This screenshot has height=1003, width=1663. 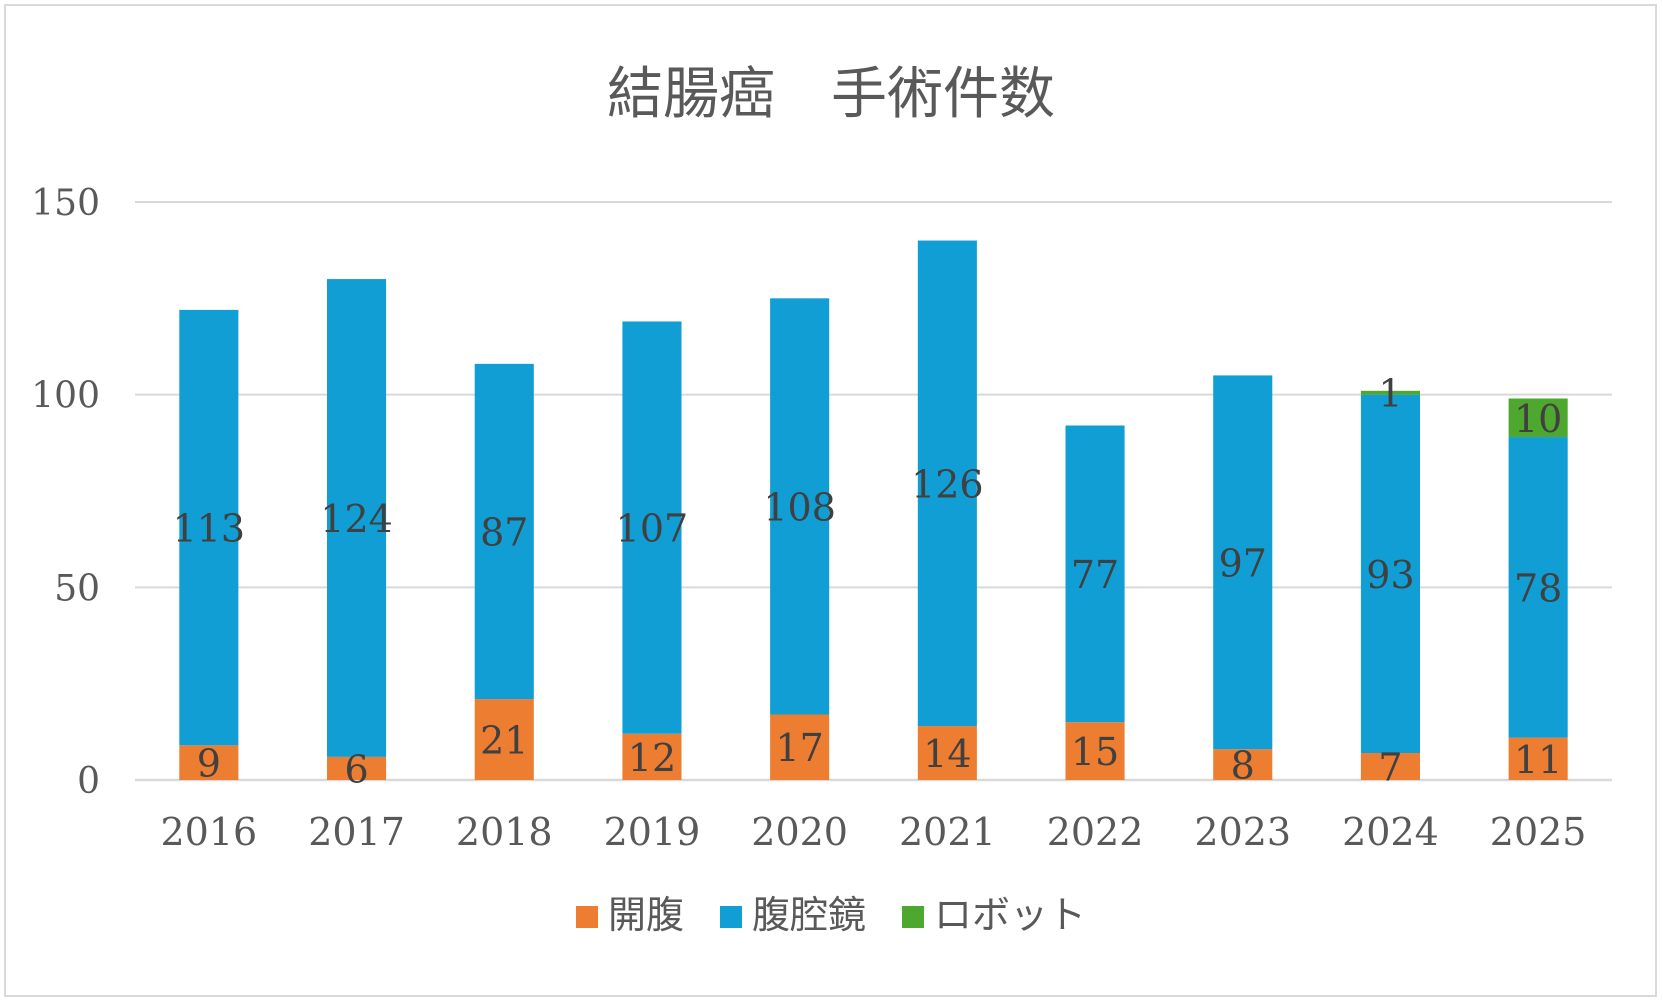 I want to click on x-tick-label: 2022, so click(x=1095, y=832).